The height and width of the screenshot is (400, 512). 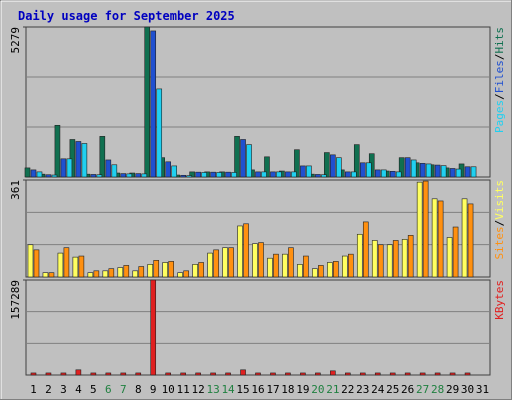 What do you see at coordinates (422, 389) in the screenshot?
I see `x-tick-label: 27` at bounding box center [422, 389].